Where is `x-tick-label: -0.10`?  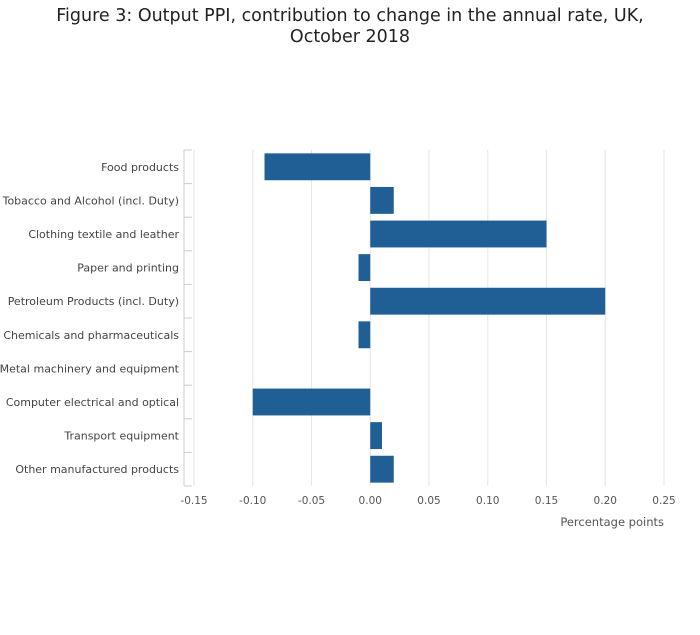
x-tick-label: -0.10 is located at coordinates (252, 501).